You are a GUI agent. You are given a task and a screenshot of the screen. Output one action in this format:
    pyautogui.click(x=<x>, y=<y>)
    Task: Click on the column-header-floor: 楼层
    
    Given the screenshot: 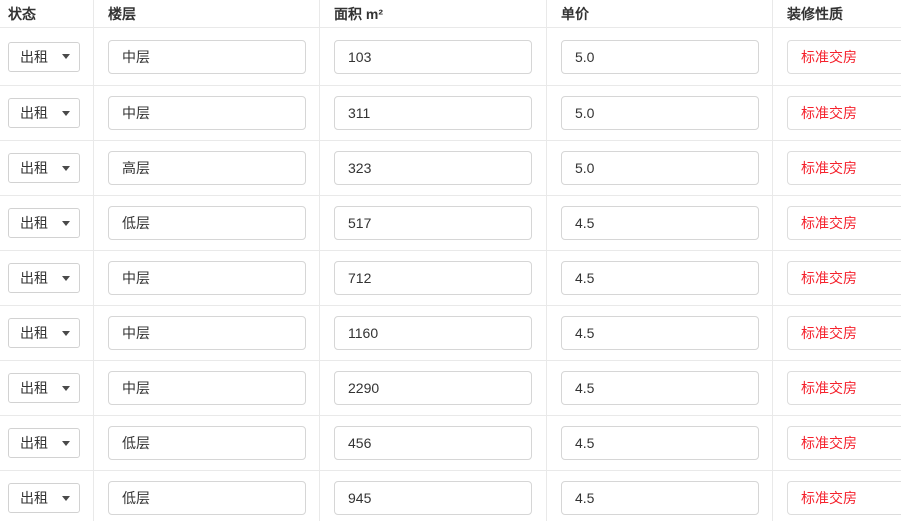 What is the action you would take?
    pyautogui.click(x=207, y=14)
    